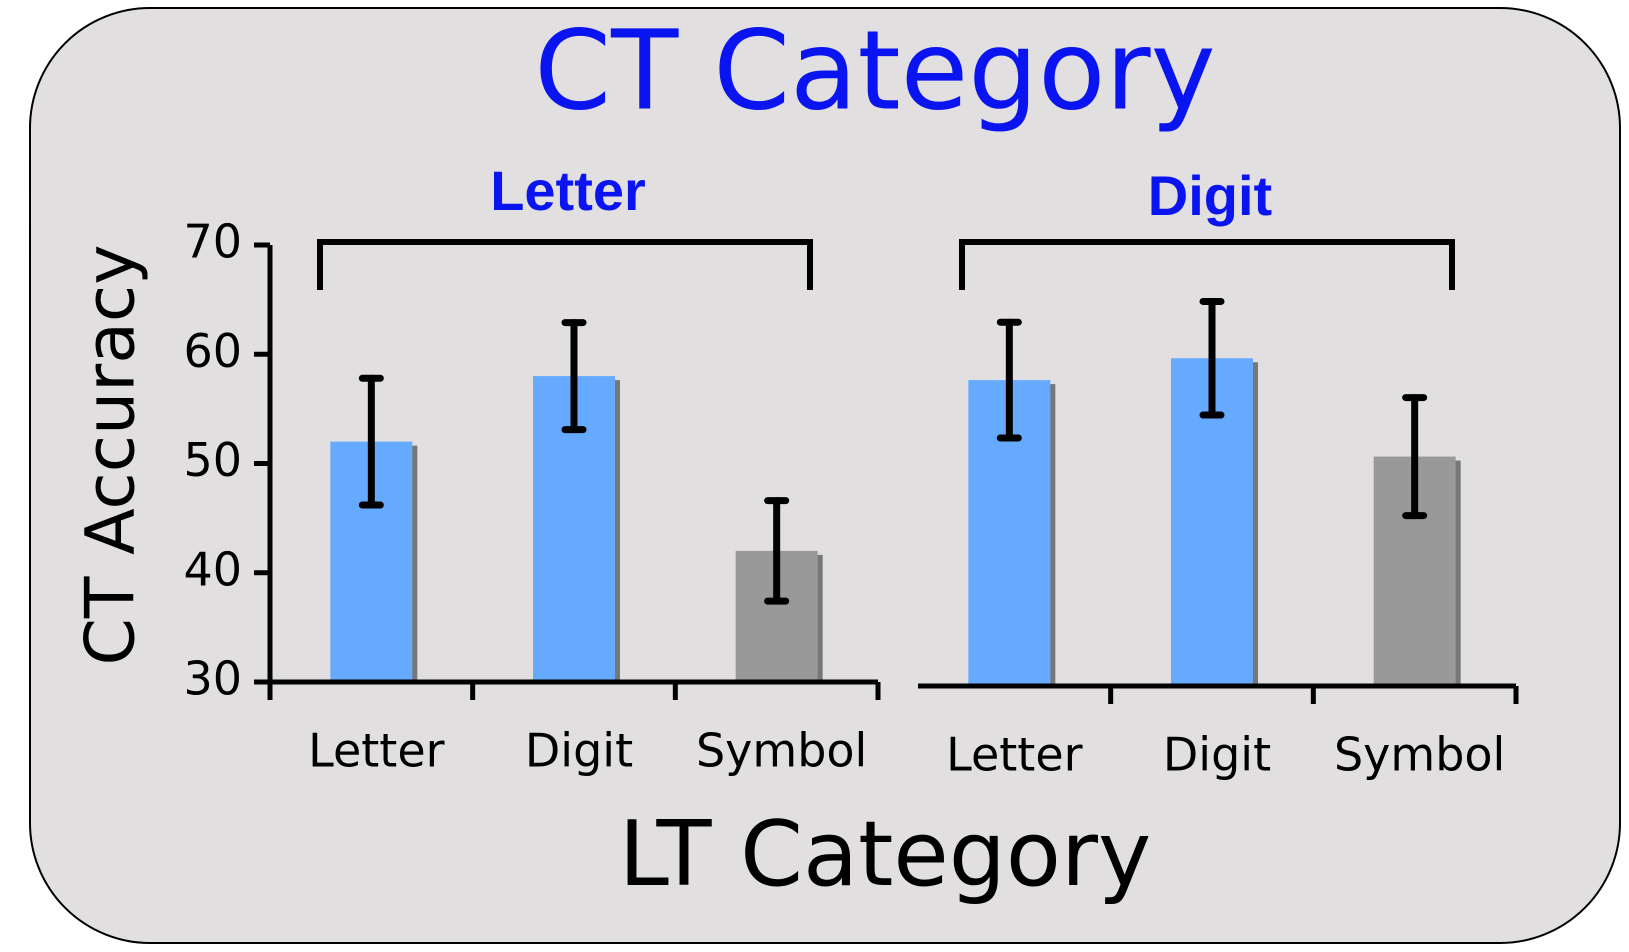  I want to click on chart-title: CT Category, so click(874, 70).